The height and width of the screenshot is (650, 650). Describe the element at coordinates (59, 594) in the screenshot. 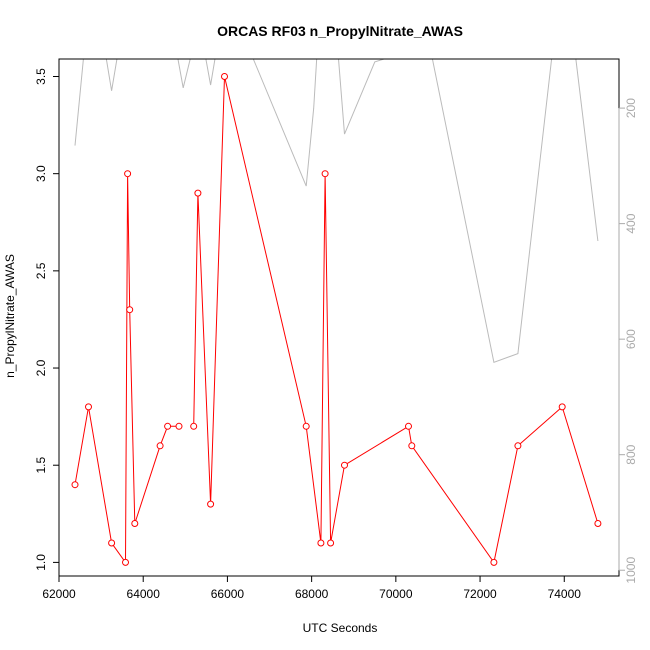

I see `x-tick-label: 62000` at that location.